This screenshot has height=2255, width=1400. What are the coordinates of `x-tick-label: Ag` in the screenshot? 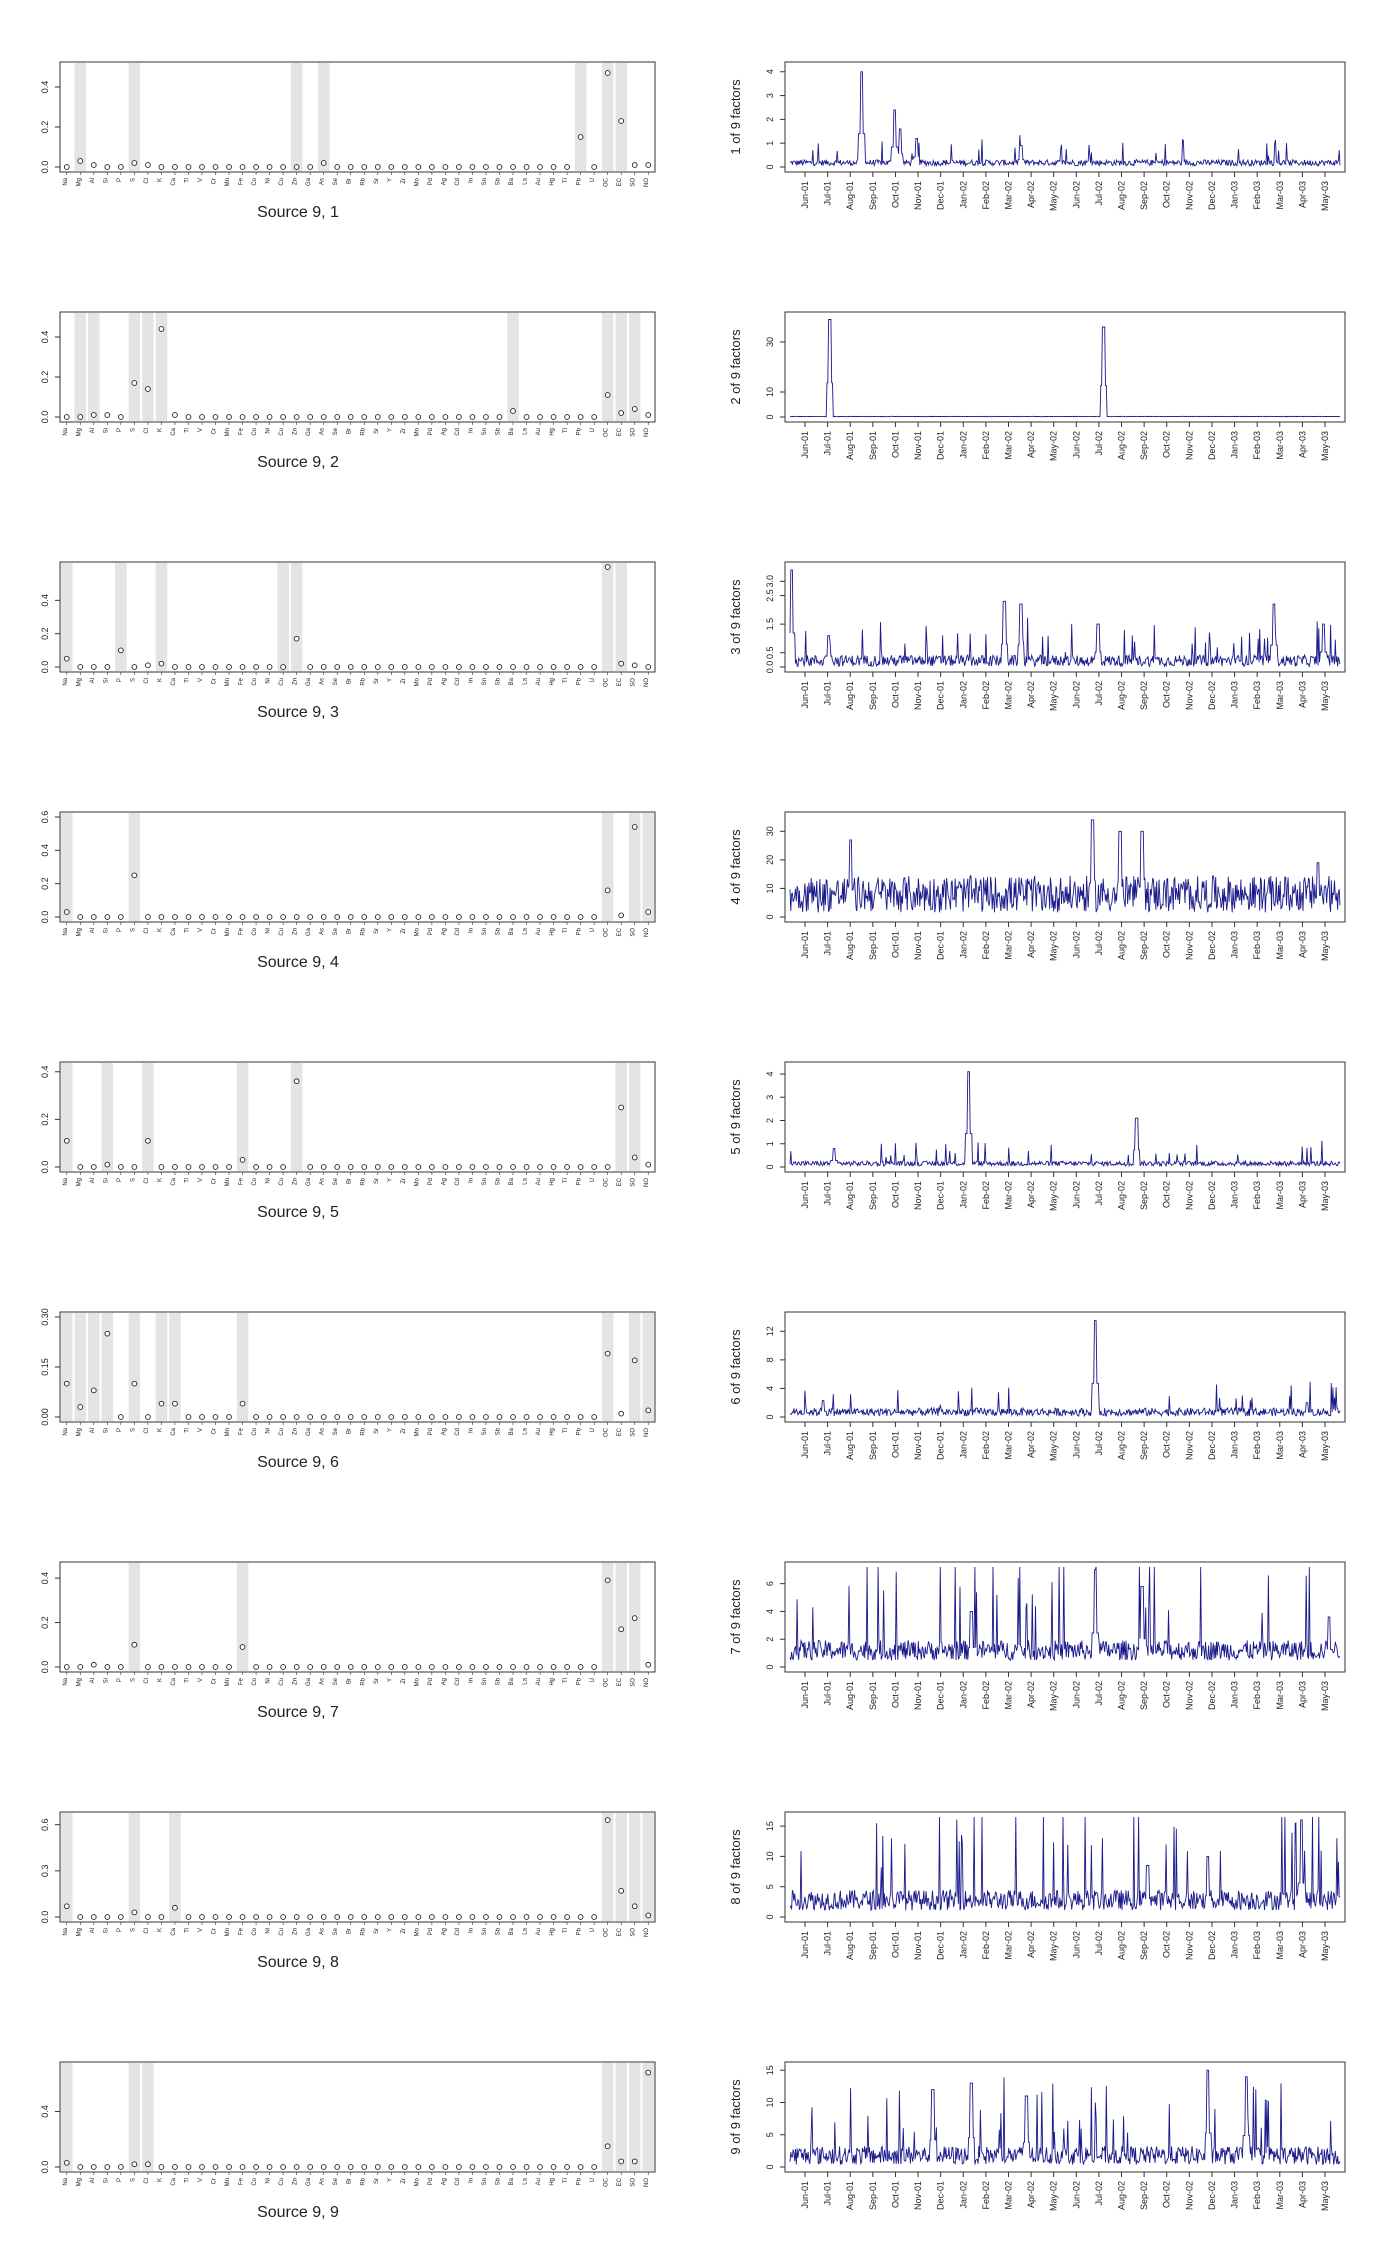 It's located at (444, 681).